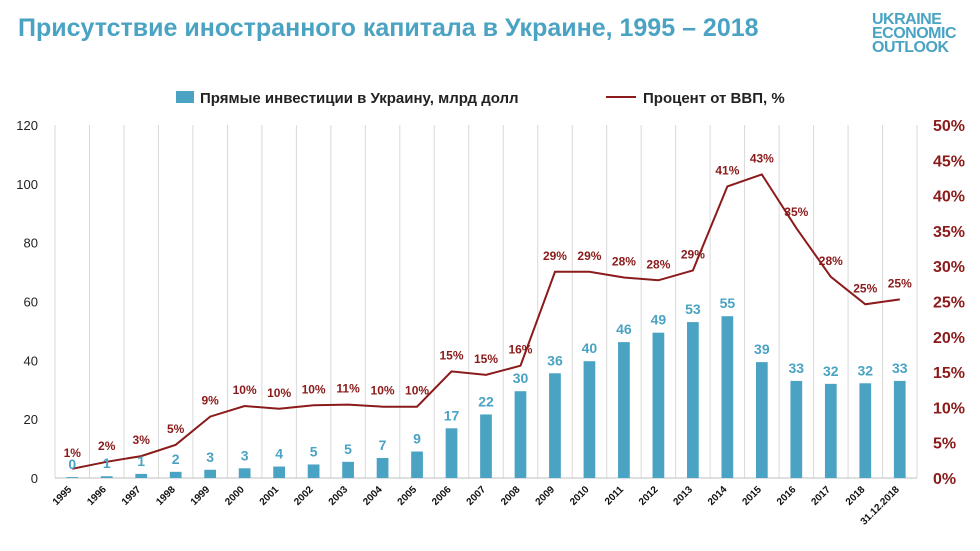  What do you see at coordinates (452, 415) in the screenshot?
I see `bar-value-label: 17` at bounding box center [452, 415].